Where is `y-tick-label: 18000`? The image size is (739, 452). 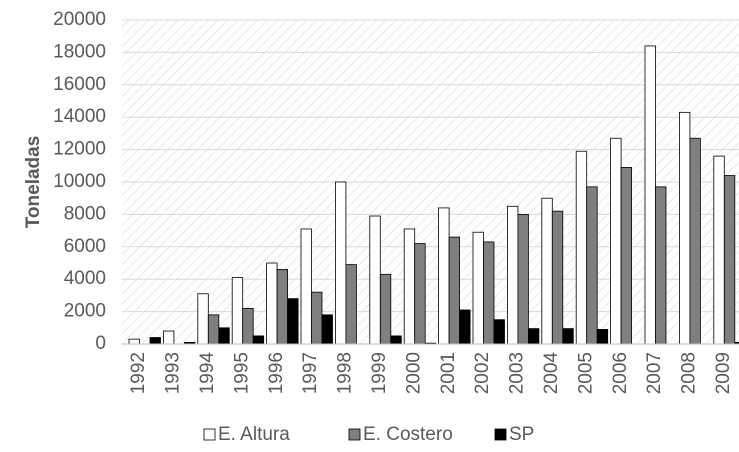
y-tick-label: 18000 is located at coordinates (79, 51).